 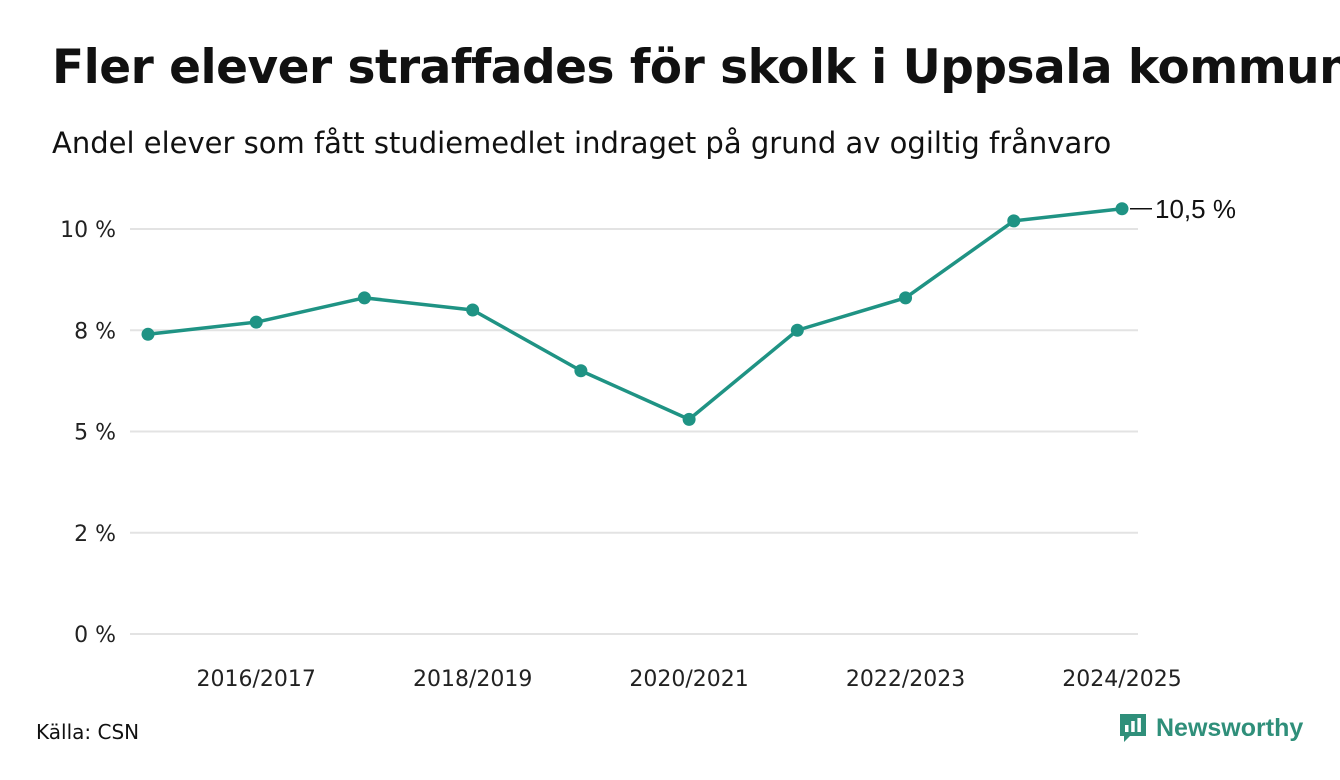 What do you see at coordinates (905, 679) in the screenshot?
I see `x-tick-label: 2022/2023` at bounding box center [905, 679].